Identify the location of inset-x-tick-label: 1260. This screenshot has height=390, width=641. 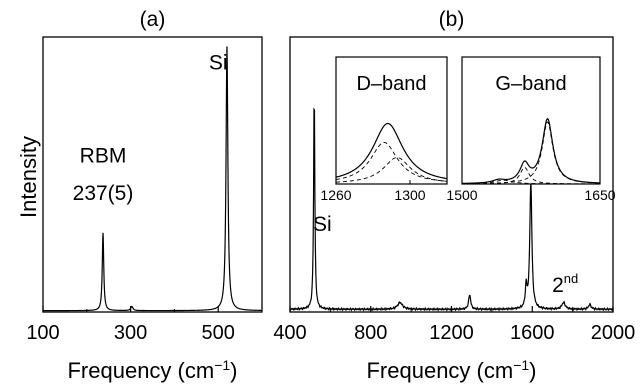
(335, 195).